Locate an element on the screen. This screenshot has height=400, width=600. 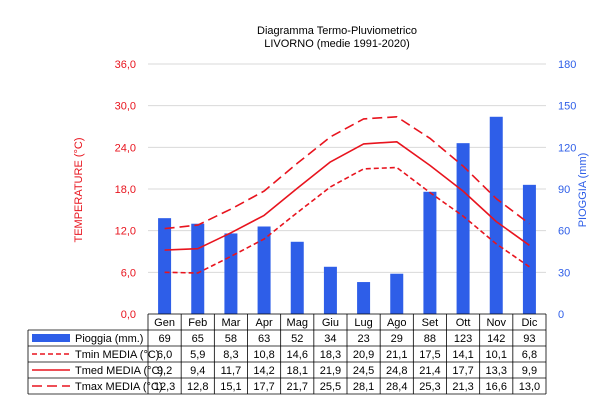
data-label: 18,3 is located at coordinates (330, 355).